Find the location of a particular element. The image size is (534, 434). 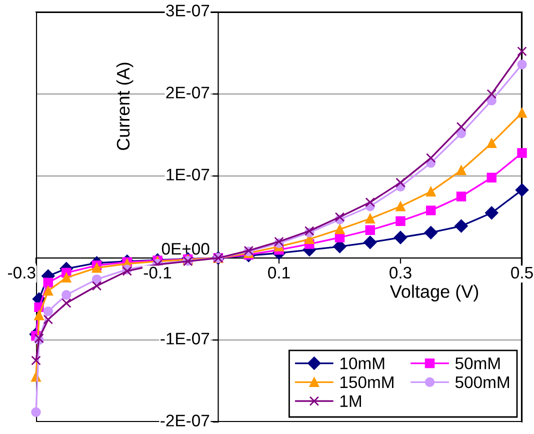

x-tick-label: 0.3 is located at coordinates (401, 272).